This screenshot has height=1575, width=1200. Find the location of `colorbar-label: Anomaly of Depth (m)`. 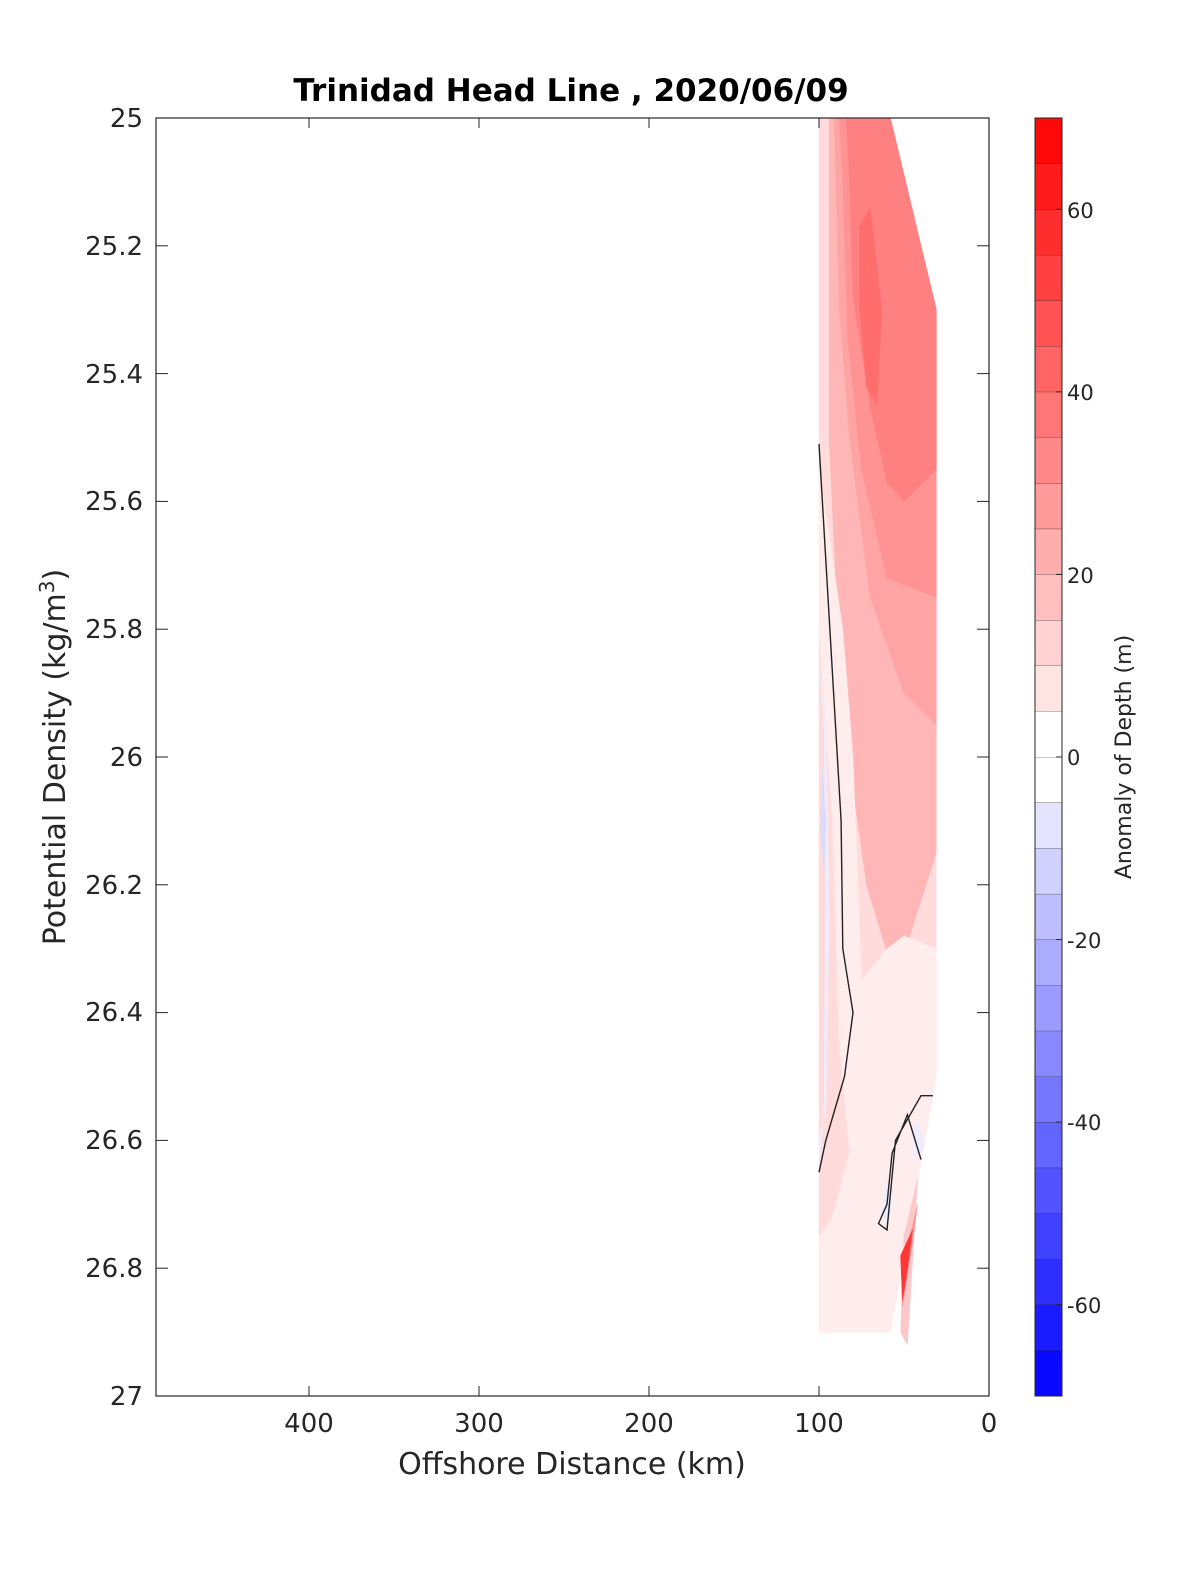

colorbar-label: Anomaly of Depth (m) is located at coordinates (1124, 757).